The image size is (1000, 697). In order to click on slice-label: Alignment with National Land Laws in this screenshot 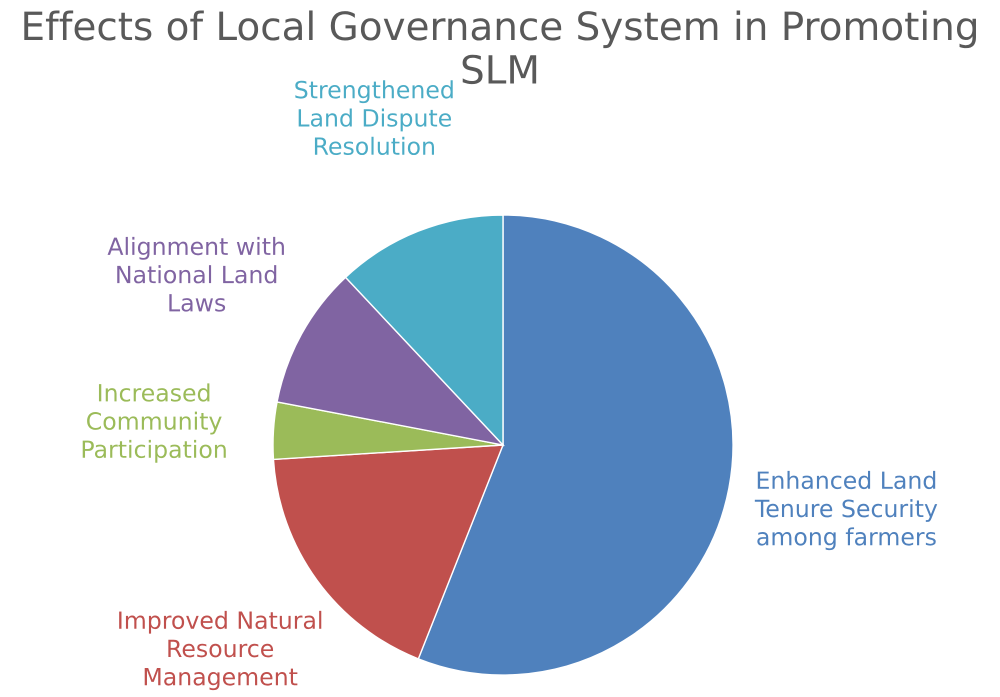, I will do `click(196, 274)`.